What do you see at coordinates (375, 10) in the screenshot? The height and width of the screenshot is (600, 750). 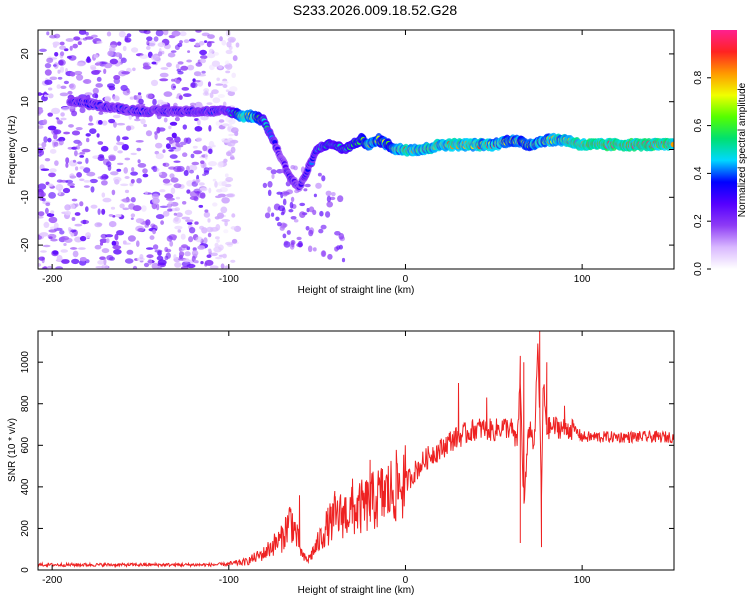 I see `chart-title: S233.2026.009.18.52.G28` at bounding box center [375, 10].